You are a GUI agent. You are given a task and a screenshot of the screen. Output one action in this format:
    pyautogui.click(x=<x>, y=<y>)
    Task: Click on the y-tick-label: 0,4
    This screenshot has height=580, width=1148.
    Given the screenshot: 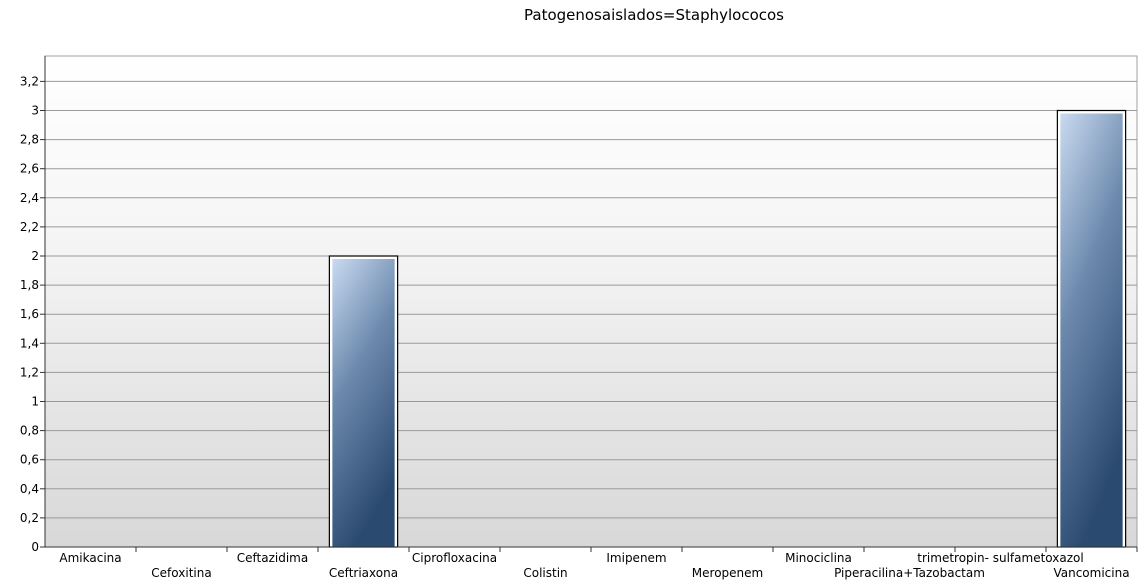 What is the action you would take?
    pyautogui.click(x=29, y=489)
    